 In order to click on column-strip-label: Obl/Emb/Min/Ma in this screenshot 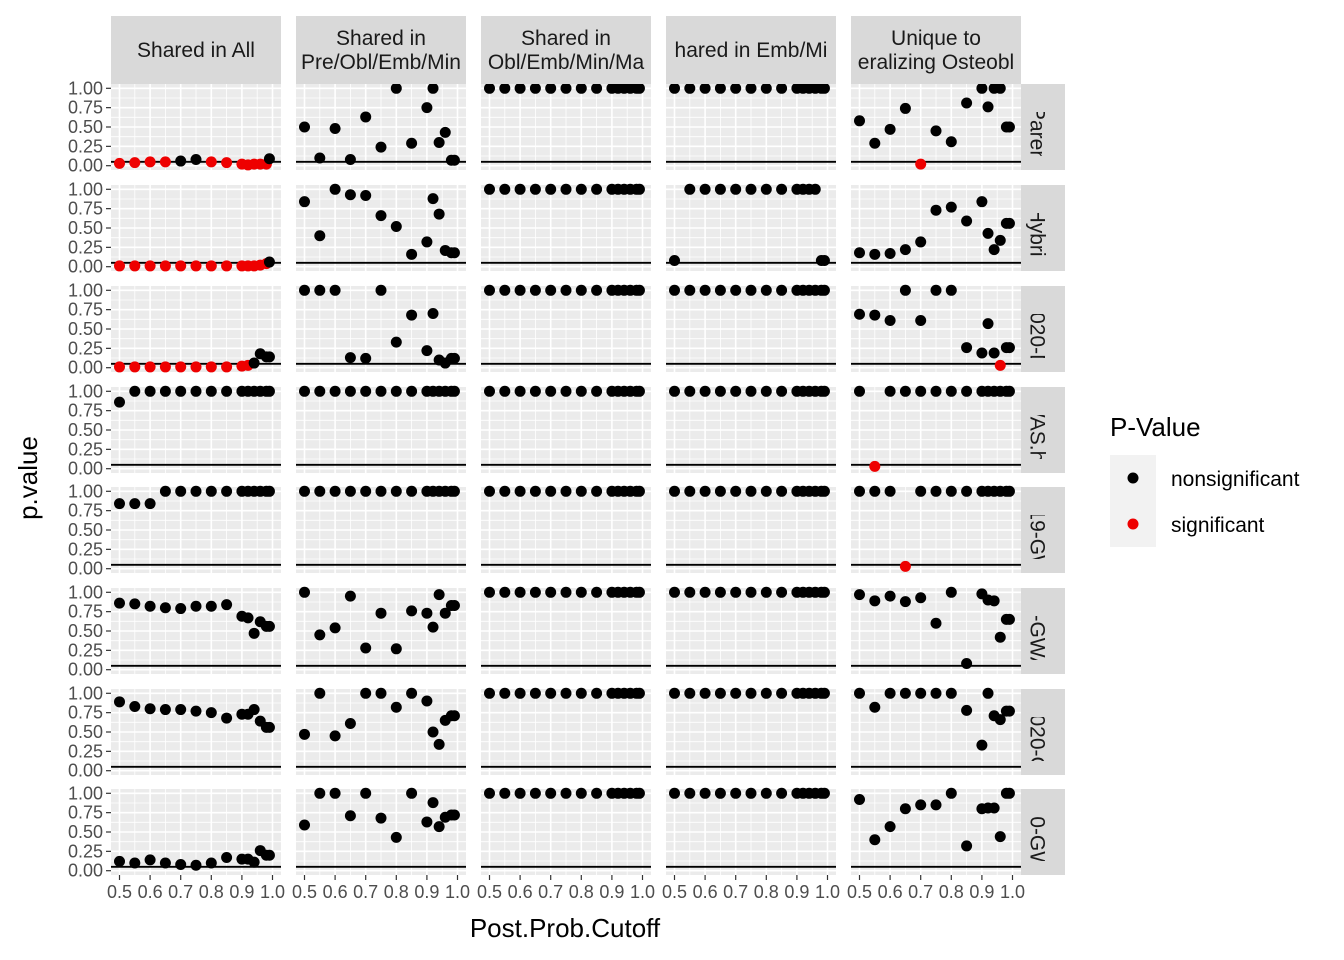, I will do `click(566, 62)`.